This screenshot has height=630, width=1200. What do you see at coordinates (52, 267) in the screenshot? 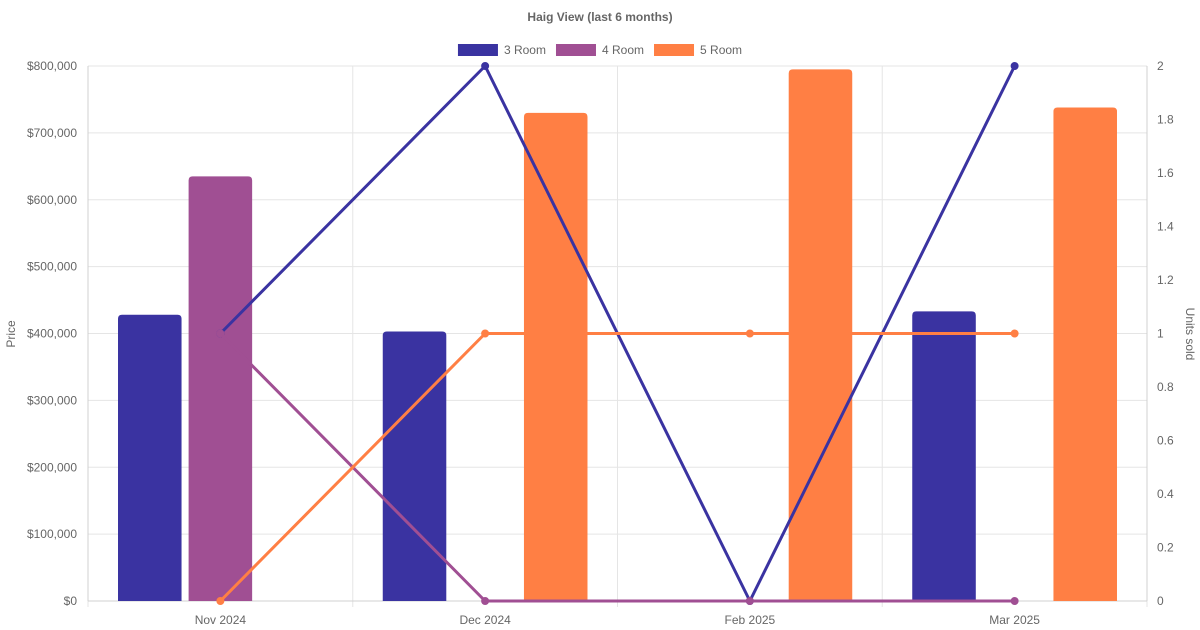
I see `left-tick-label: $500,000` at bounding box center [52, 267].